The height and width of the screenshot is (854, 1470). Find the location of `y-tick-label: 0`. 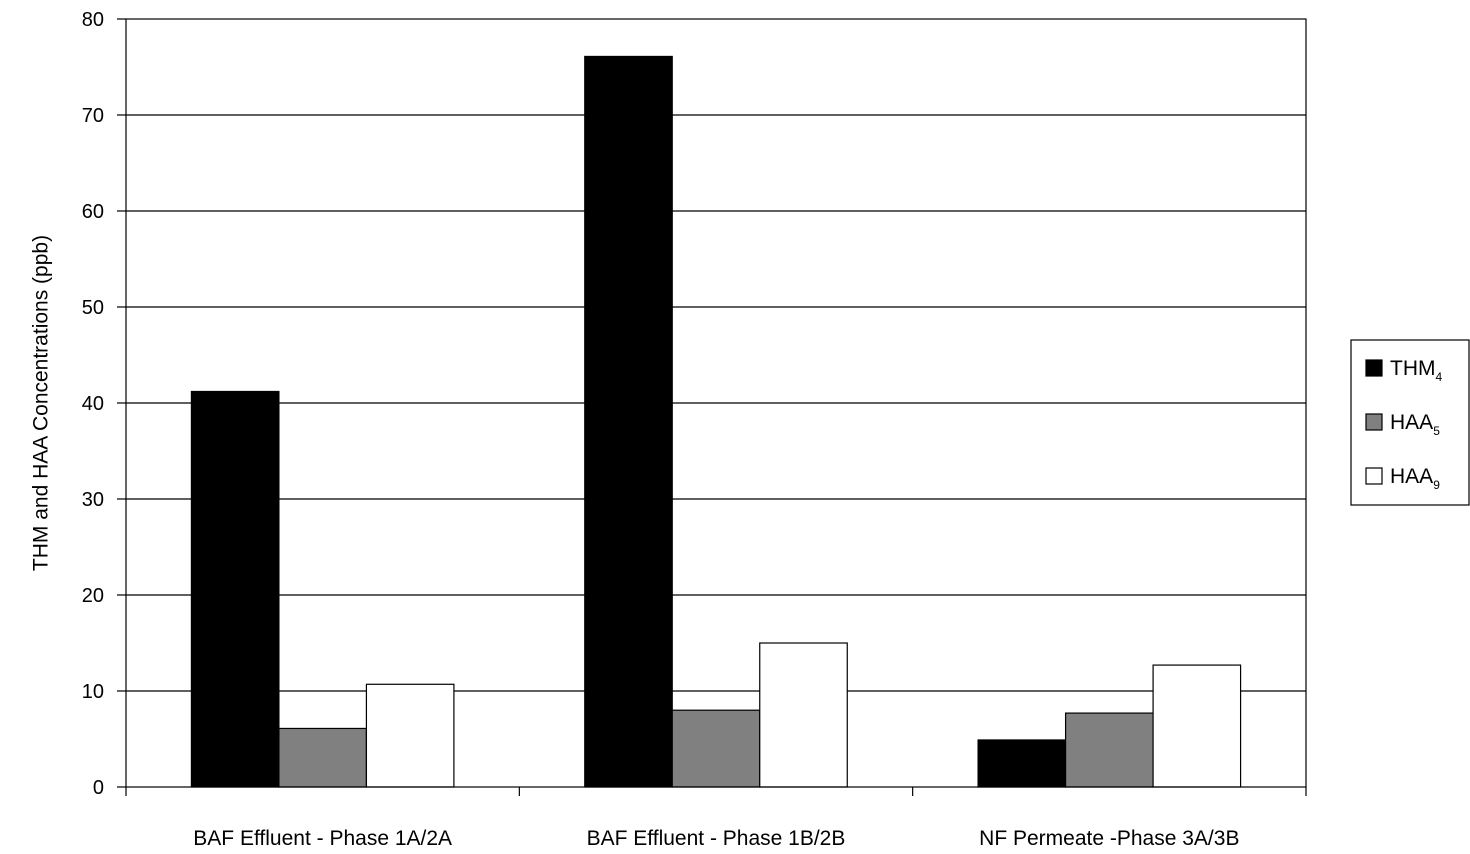

y-tick-label: 0 is located at coordinates (98, 788).